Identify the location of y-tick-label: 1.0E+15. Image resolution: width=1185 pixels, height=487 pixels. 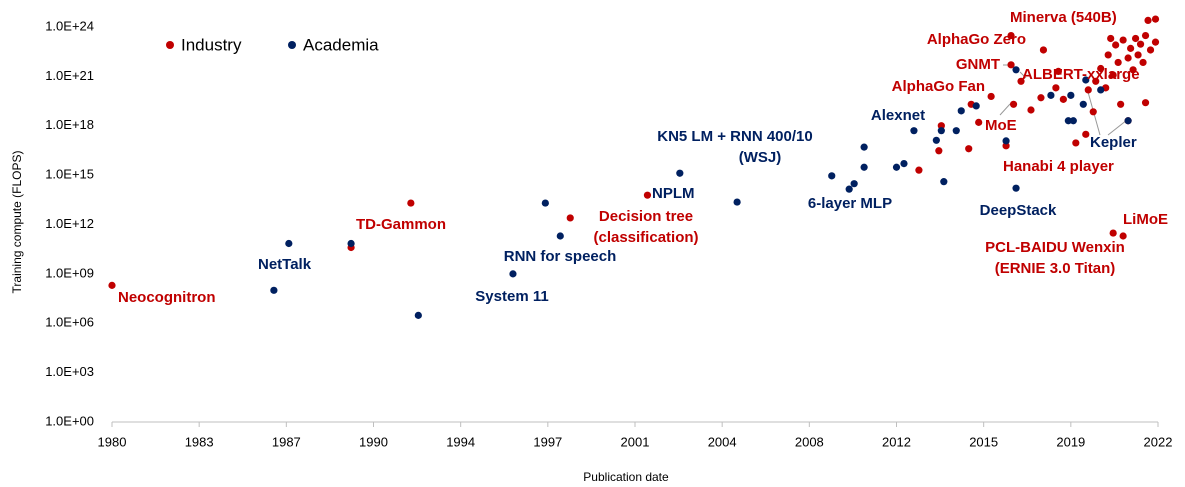
(69, 174).